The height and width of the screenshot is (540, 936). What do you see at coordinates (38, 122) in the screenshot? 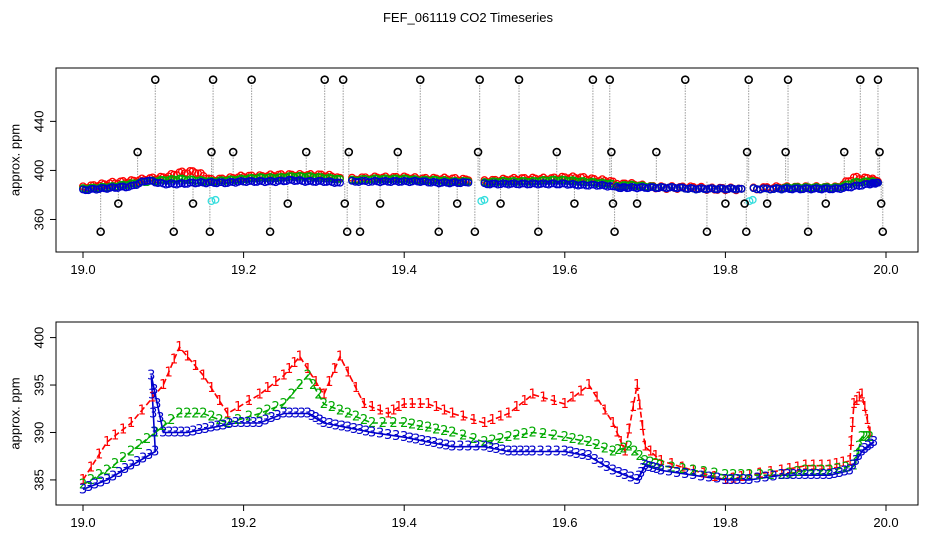
I see `top-y-tick-label: 440` at bounding box center [38, 122].